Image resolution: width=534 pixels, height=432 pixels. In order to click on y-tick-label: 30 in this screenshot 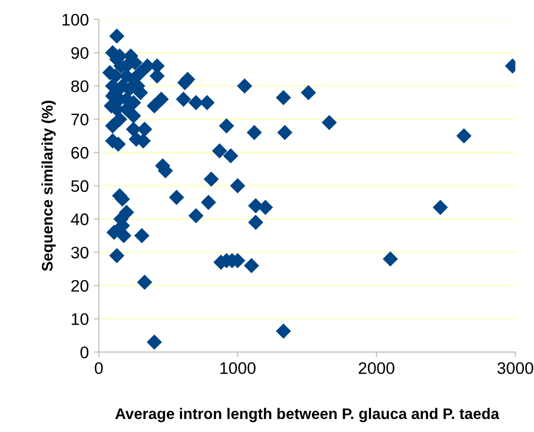, I will do `click(79, 252)`.